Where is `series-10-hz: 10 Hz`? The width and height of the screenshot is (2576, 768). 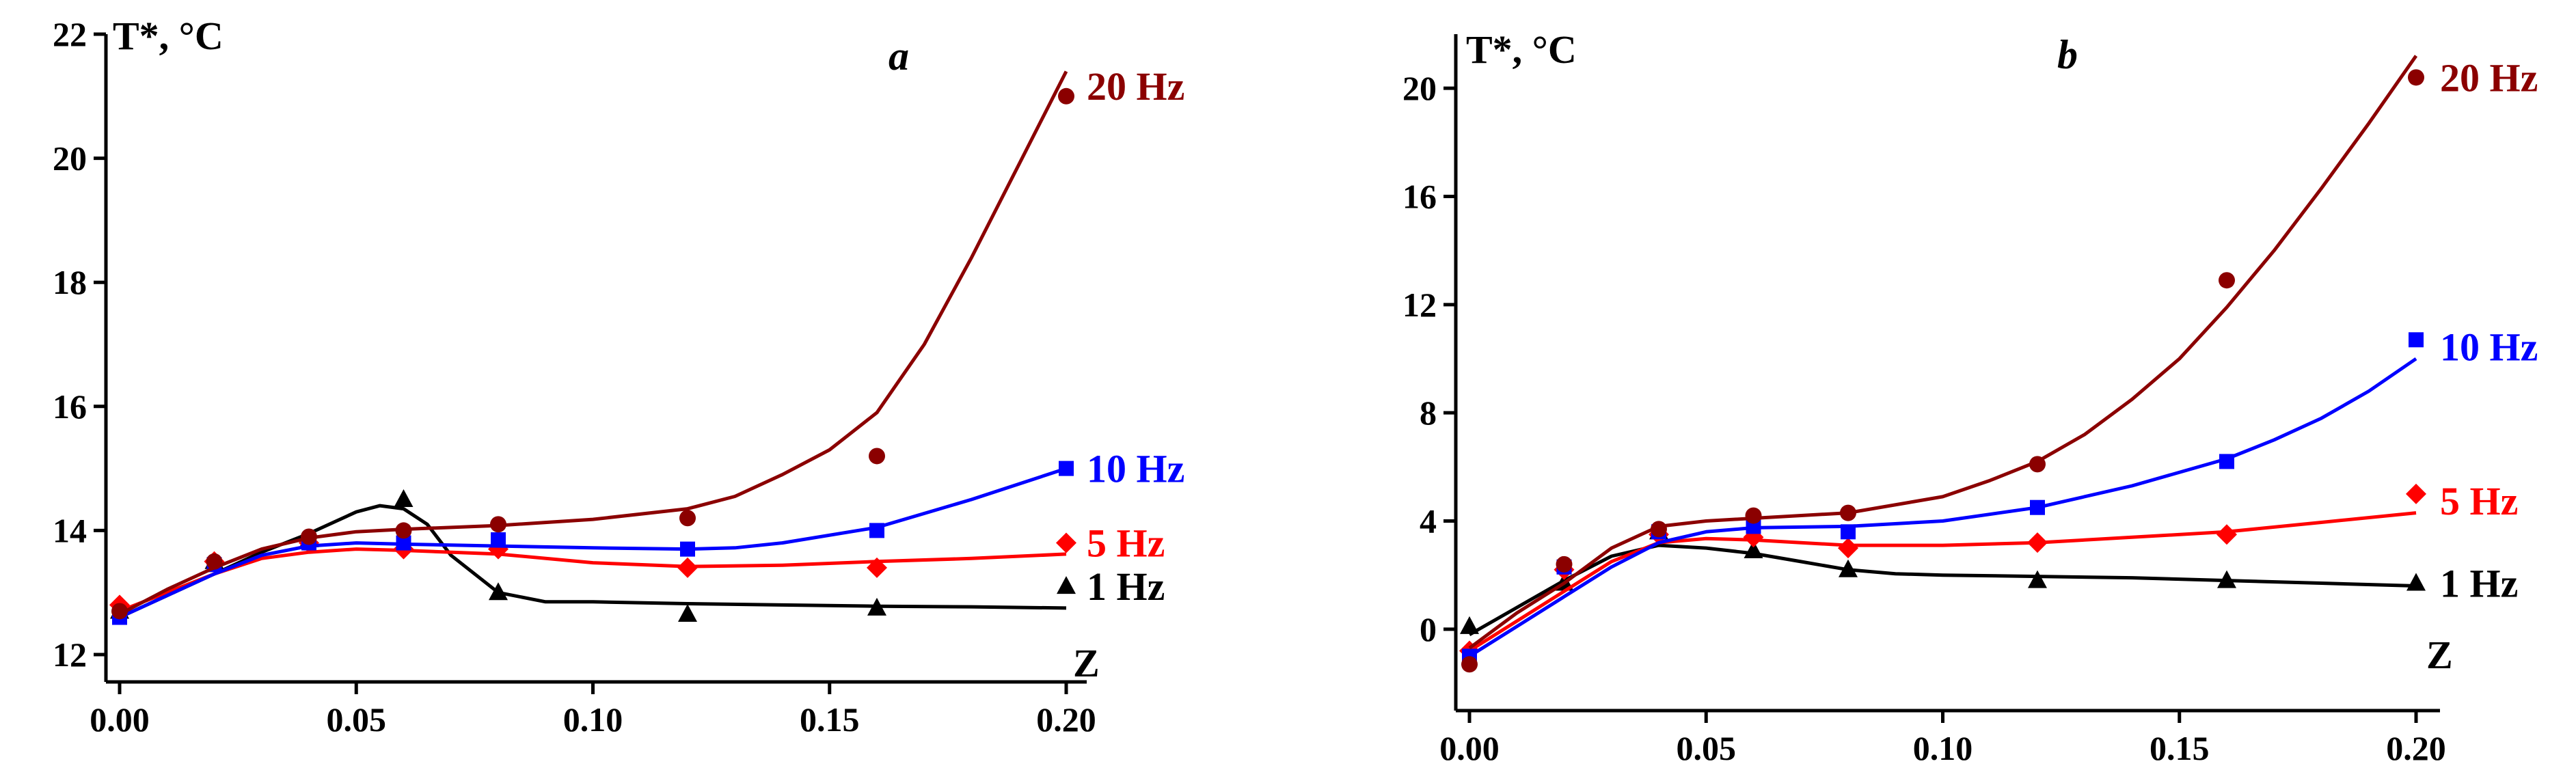 series-10-hz: 10 Hz is located at coordinates (648, 536).